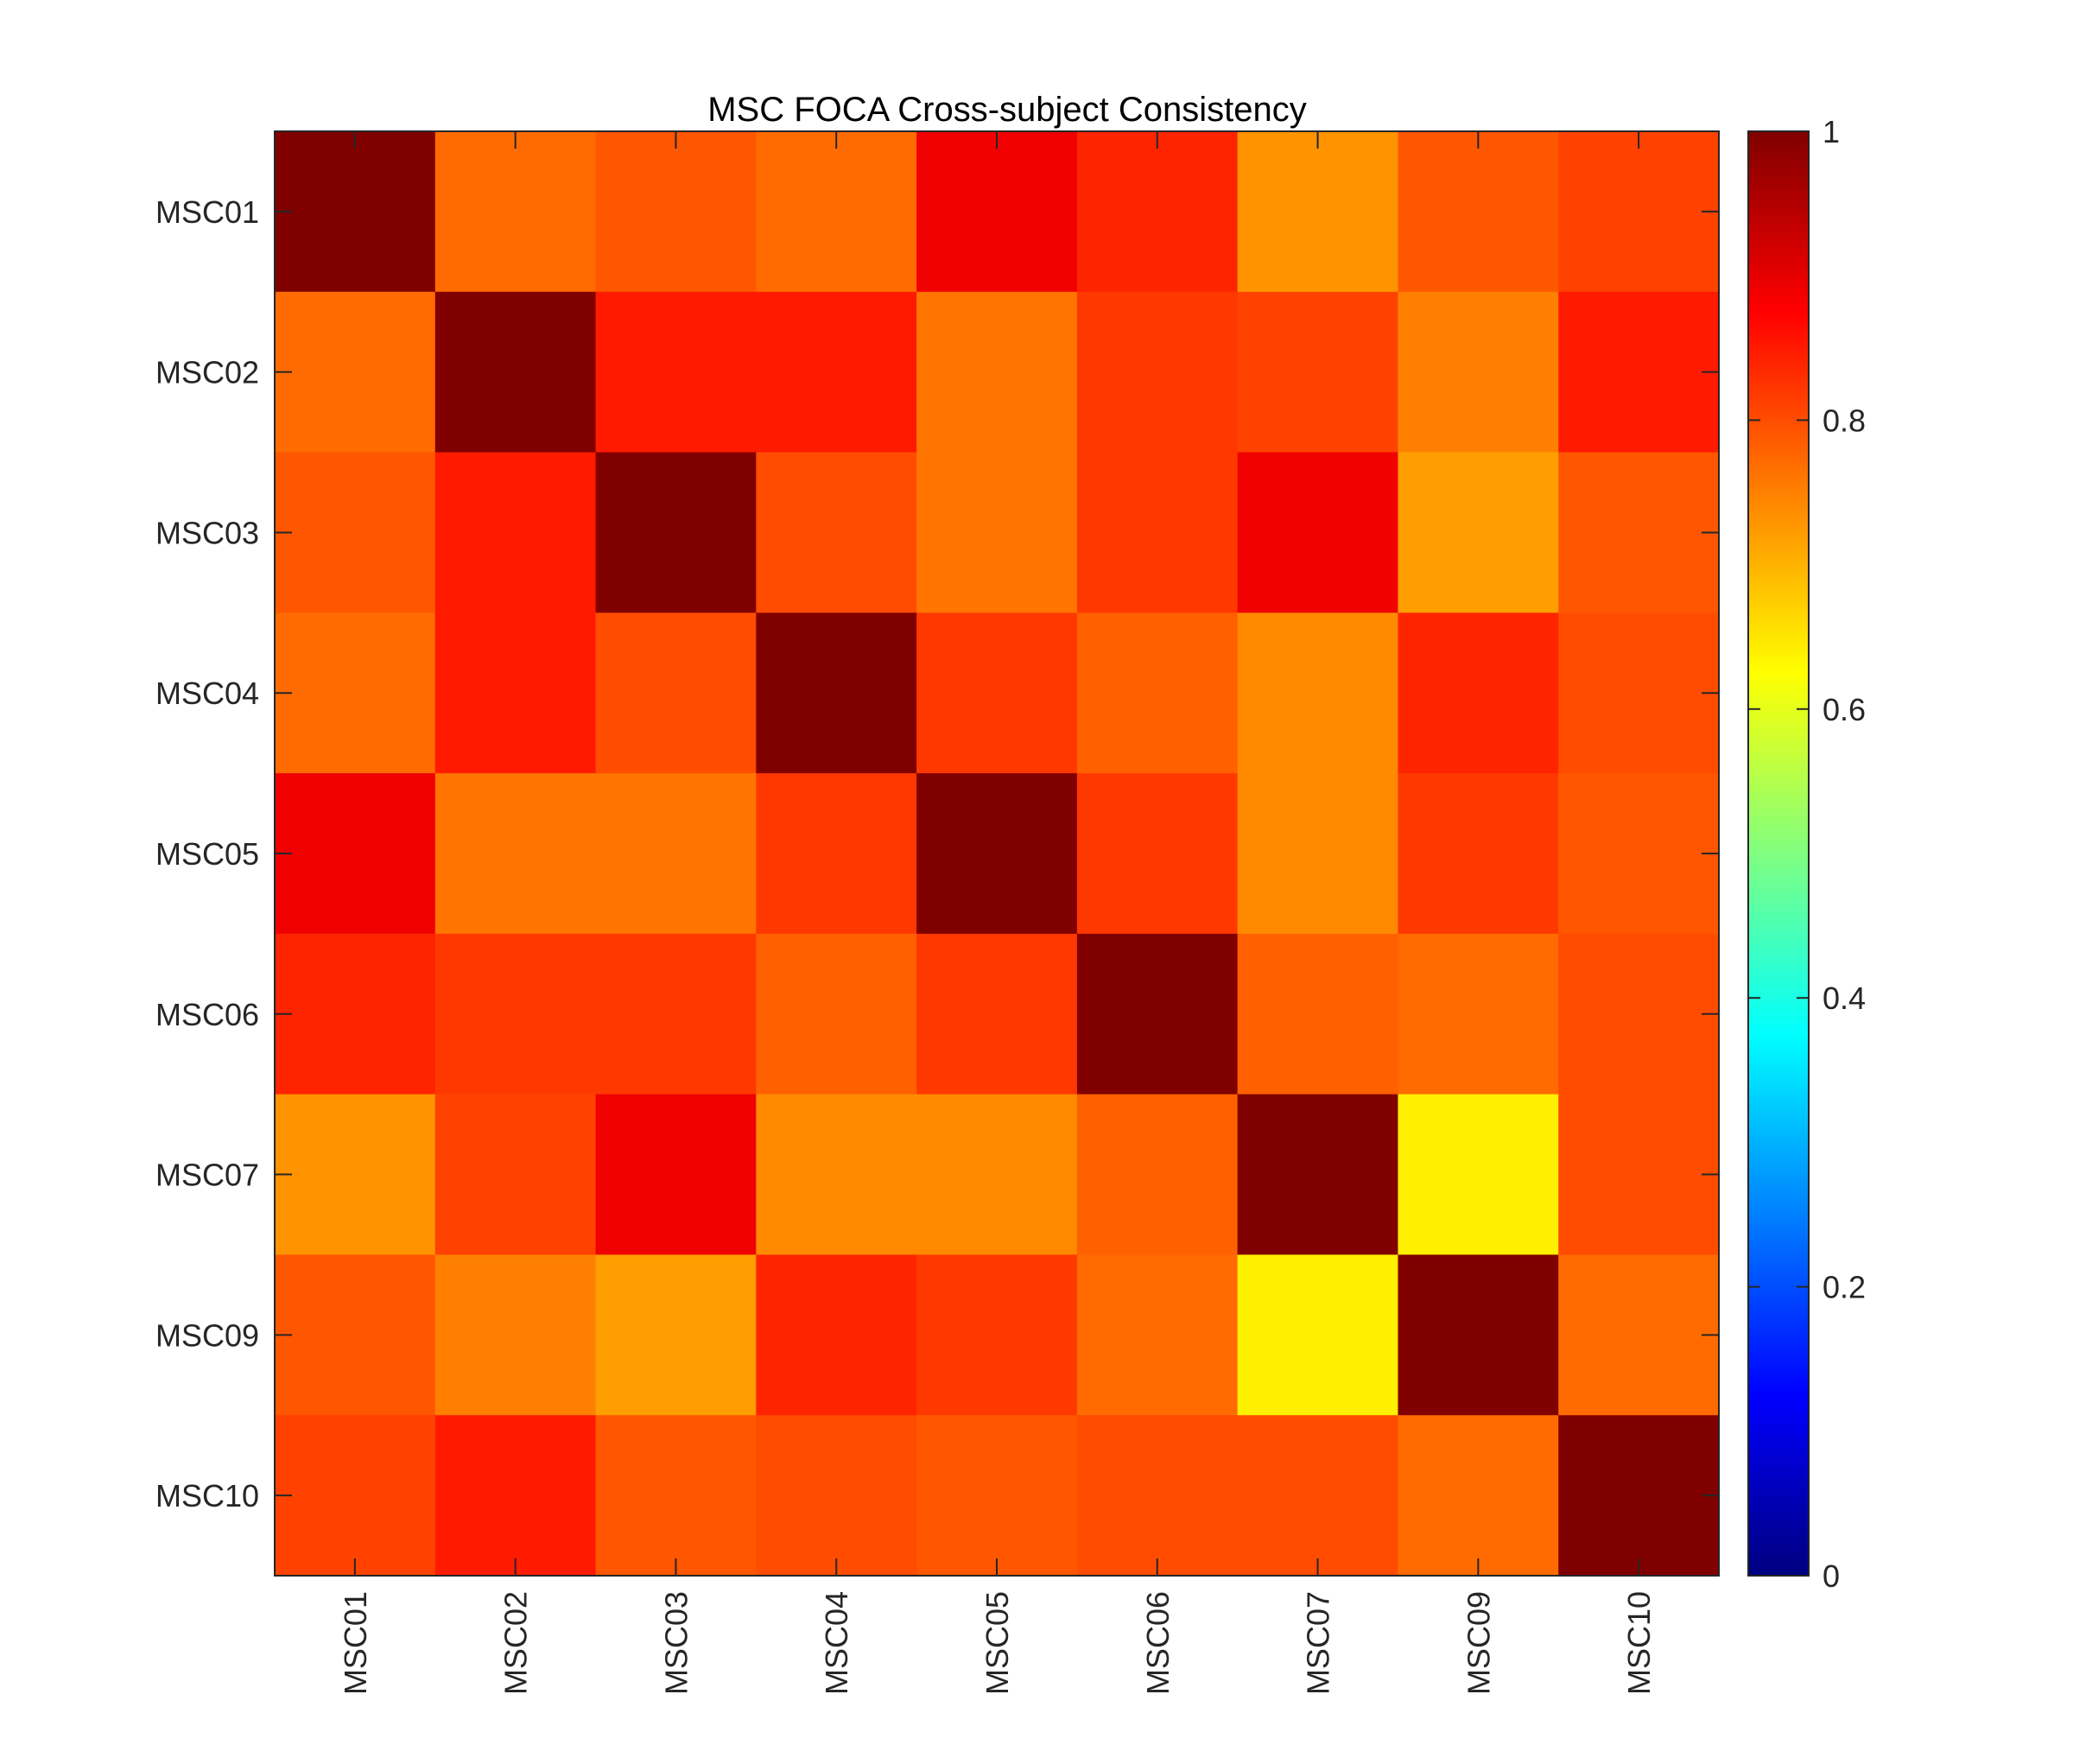  I want to click on heatmap-cell-MSC05-MSC05, so click(997, 854).